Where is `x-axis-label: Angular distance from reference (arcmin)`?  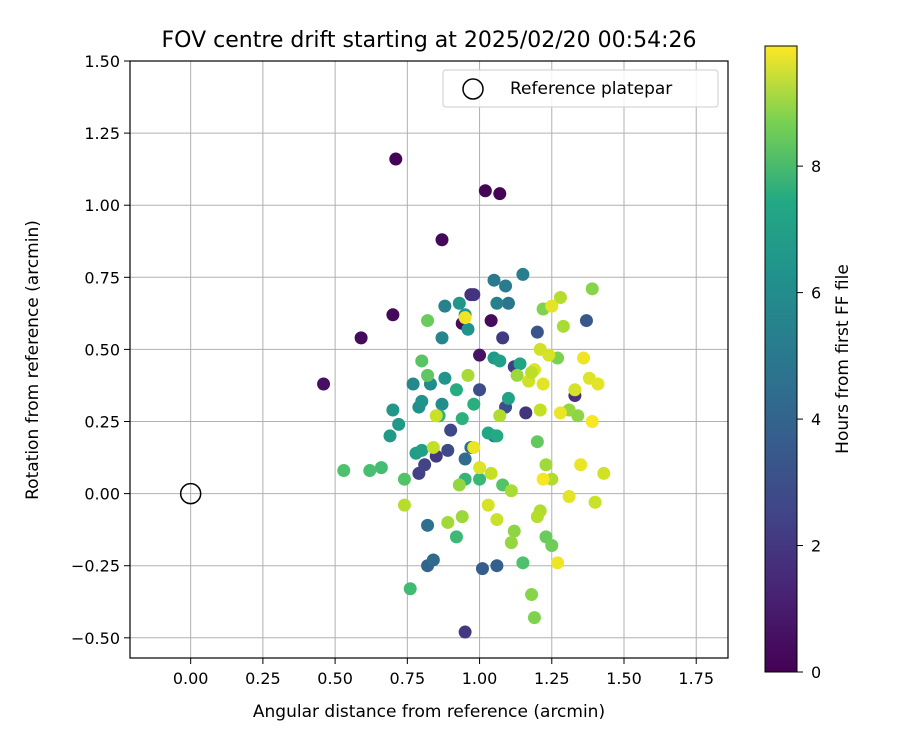
x-axis-label: Angular distance from reference (arcmin) is located at coordinates (429, 712).